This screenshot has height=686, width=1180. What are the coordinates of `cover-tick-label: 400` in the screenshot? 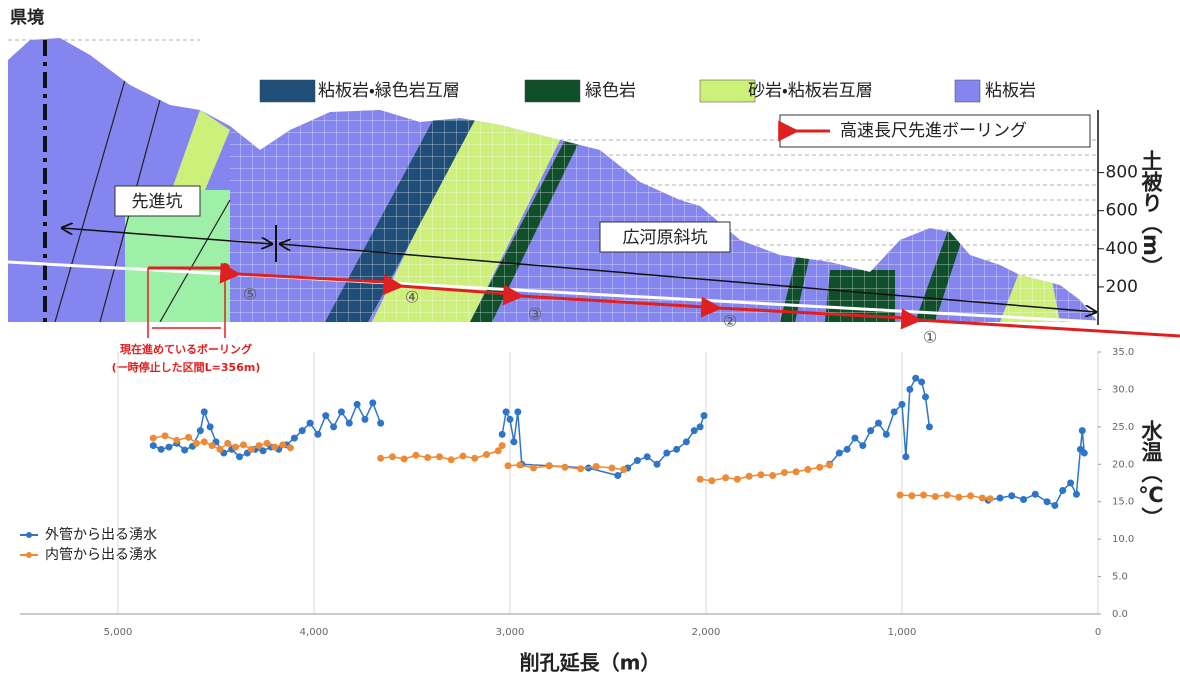 It's located at (1122, 249).